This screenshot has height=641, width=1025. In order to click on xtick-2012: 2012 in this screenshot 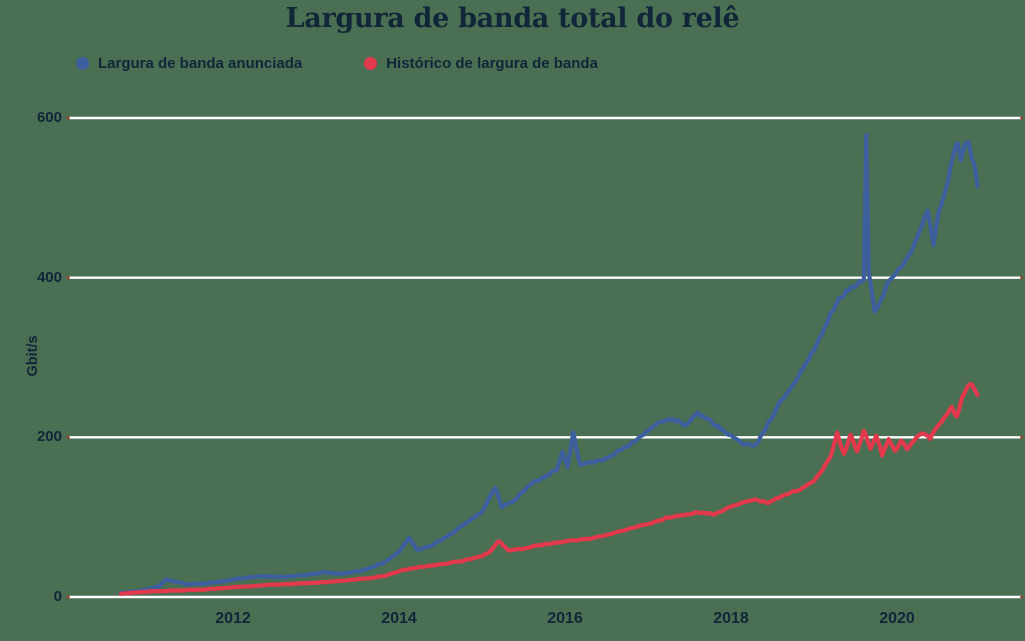, I will do `click(233, 618)`.